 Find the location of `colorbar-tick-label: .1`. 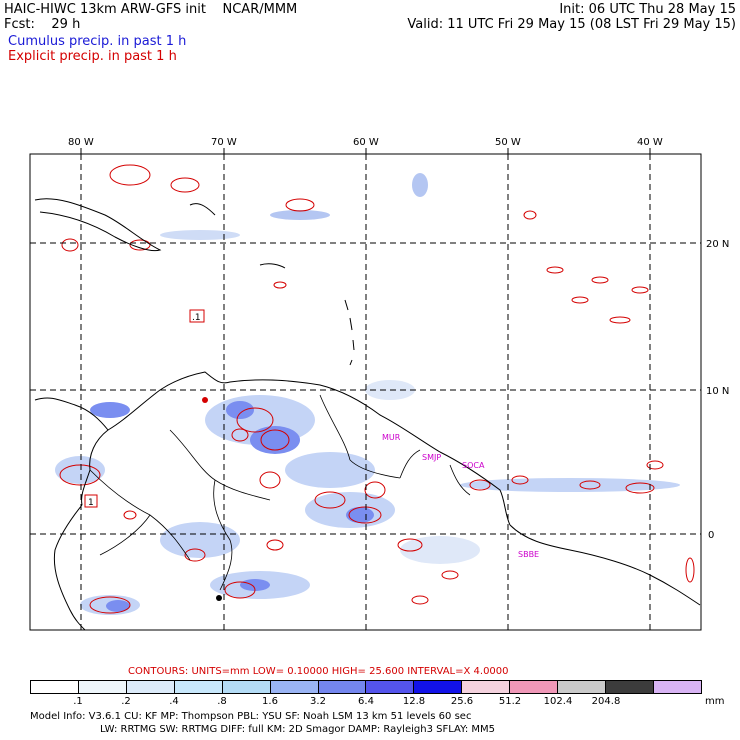

colorbar-tick-label: .1 is located at coordinates (78, 701).